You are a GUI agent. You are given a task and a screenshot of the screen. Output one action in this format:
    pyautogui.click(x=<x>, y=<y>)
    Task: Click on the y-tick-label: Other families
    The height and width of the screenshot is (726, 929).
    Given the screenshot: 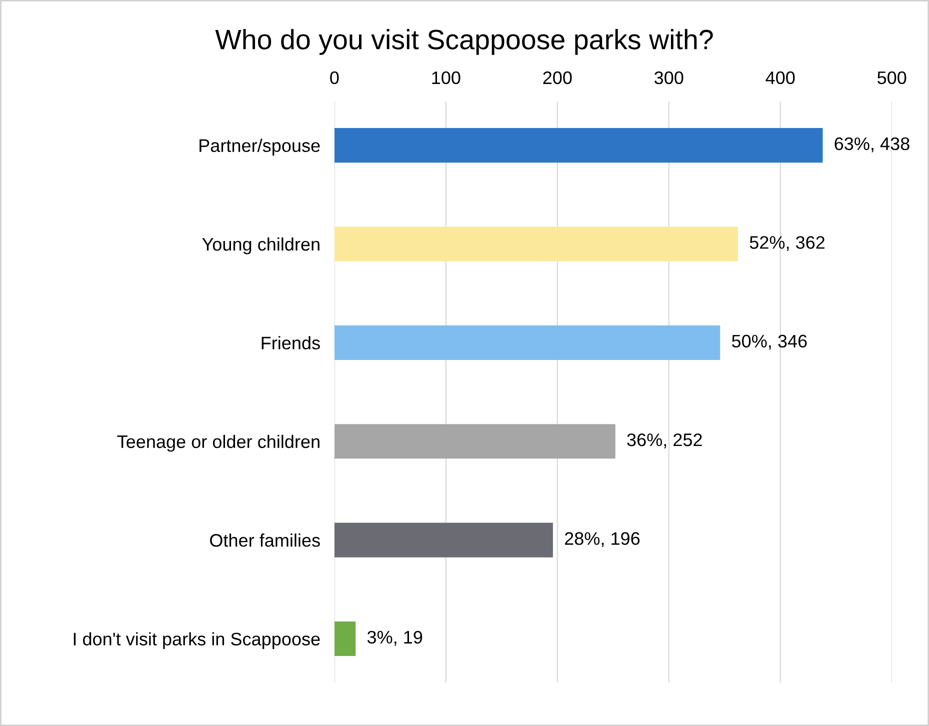 What is the action you would take?
    pyautogui.click(x=265, y=540)
    